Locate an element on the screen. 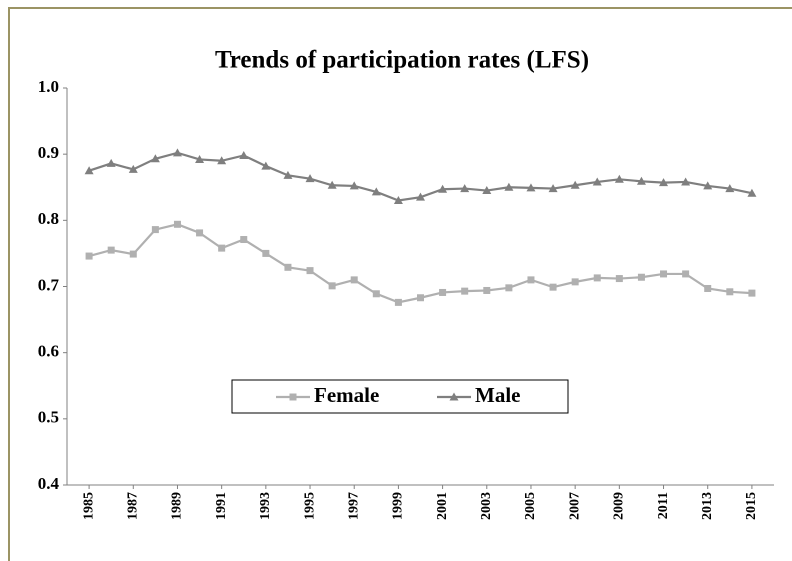 This screenshot has height=561, width=792. x-tick-label: 2009 is located at coordinates (619, 506).